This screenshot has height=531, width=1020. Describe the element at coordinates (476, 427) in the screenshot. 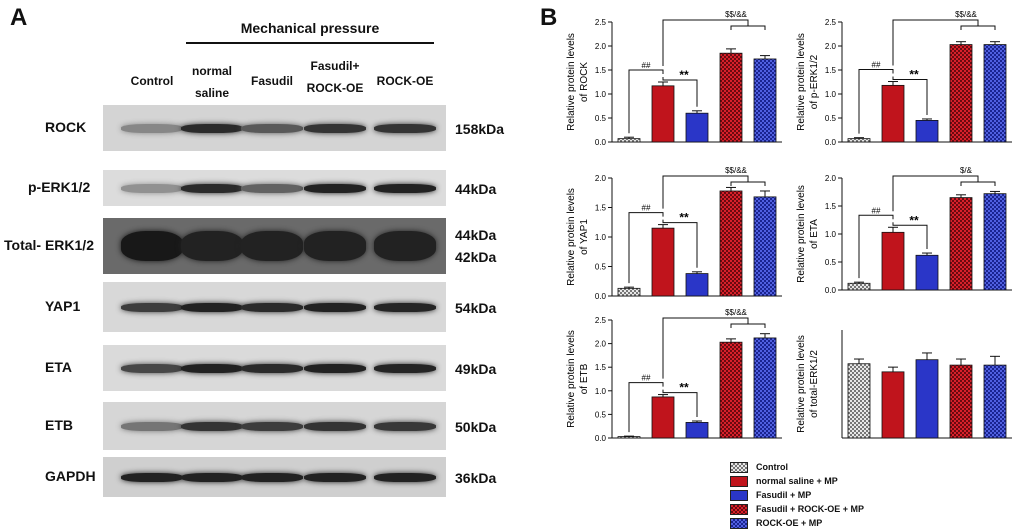

I see `blot-kda: 50kDa` at that location.